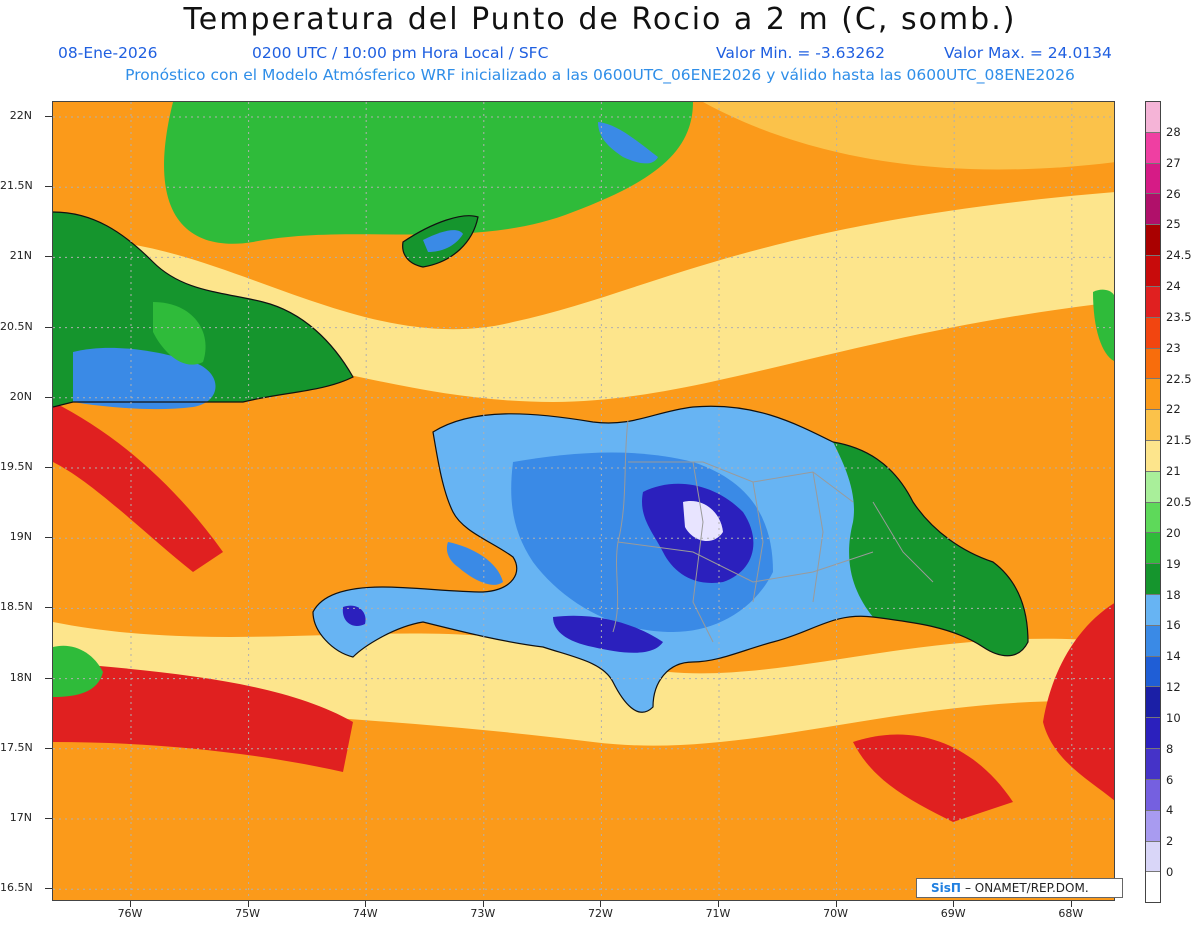 This screenshot has width=1200, height=927. Describe the element at coordinates (1170, 872) in the screenshot. I see `colorbar-label: 0` at that location.